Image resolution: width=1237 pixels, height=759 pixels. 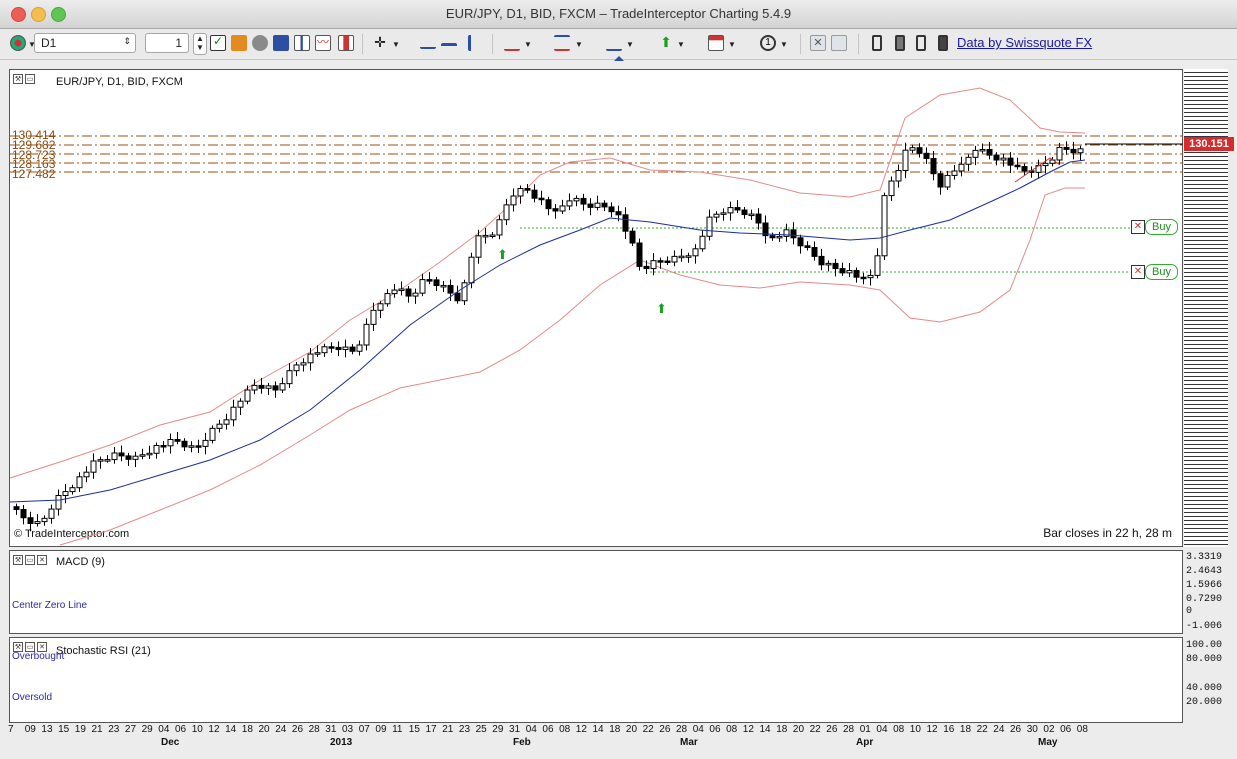 I want to click on date-tick-label: 10, so click(x=197, y=729).